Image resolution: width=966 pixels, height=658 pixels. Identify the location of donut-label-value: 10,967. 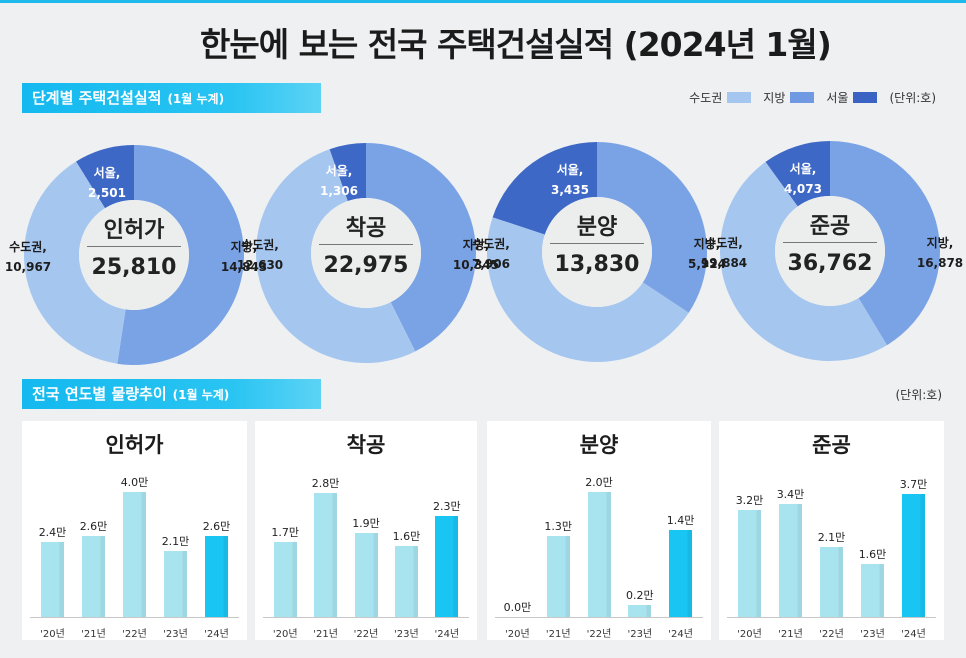
(28, 267).